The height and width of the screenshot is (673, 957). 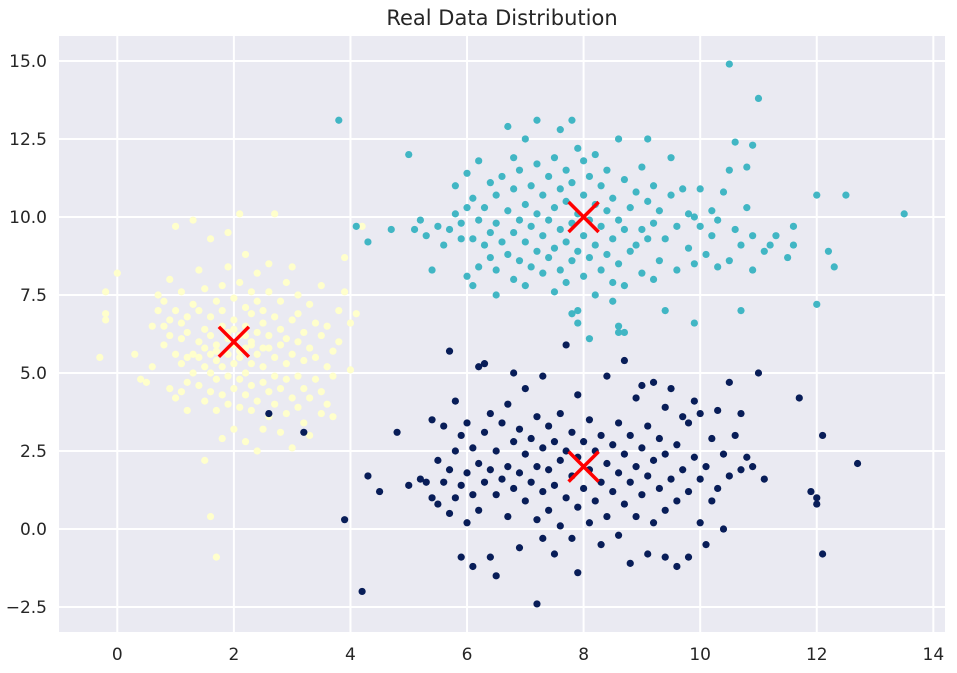 I want to click on x-tick-label: 8, so click(x=583, y=655).